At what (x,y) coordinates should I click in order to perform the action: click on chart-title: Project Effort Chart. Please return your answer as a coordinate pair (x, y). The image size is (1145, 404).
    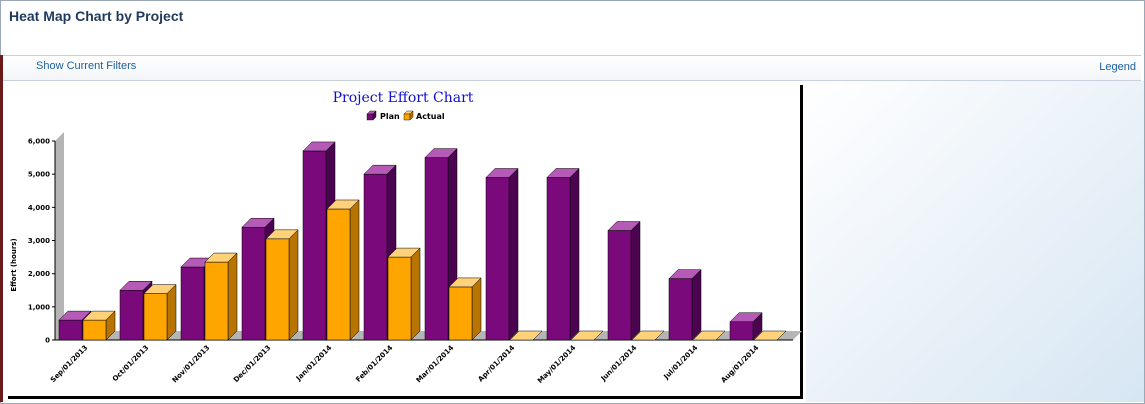
    Looking at the image, I should click on (403, 98).